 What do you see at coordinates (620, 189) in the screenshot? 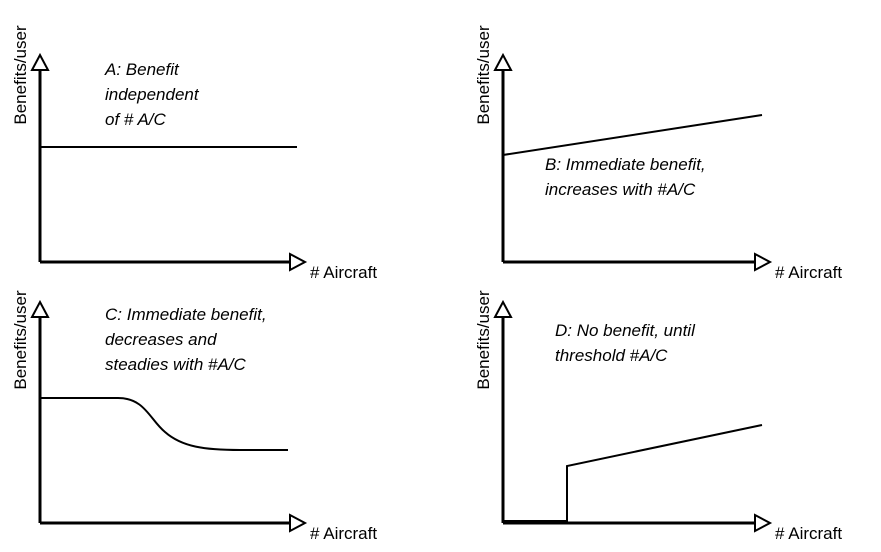
I see `caption: increases with #A/C` at bounding box center [620, 189].